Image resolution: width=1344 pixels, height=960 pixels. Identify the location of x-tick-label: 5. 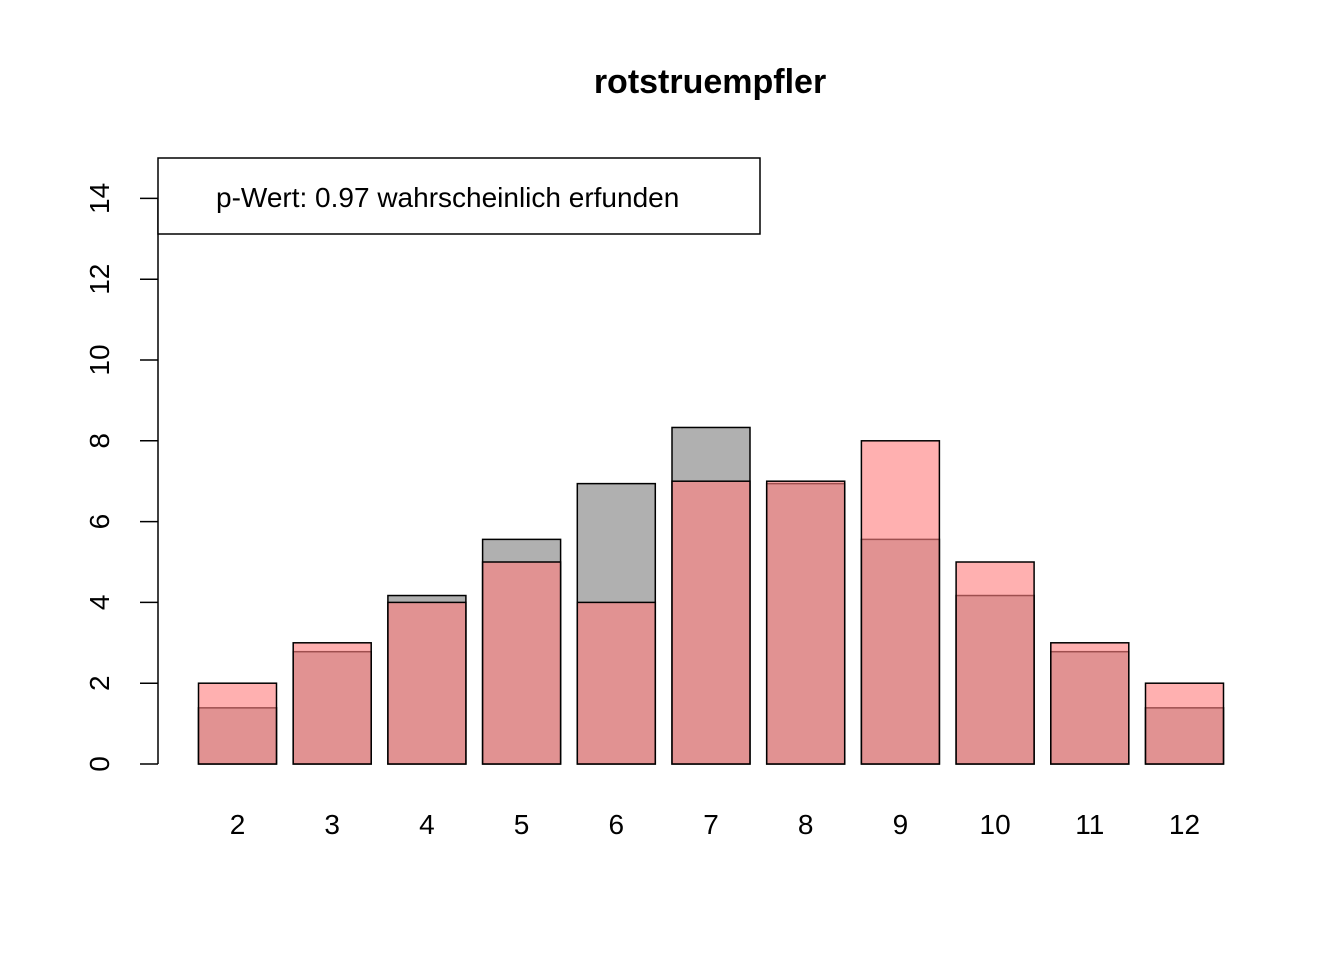
(522, 824).